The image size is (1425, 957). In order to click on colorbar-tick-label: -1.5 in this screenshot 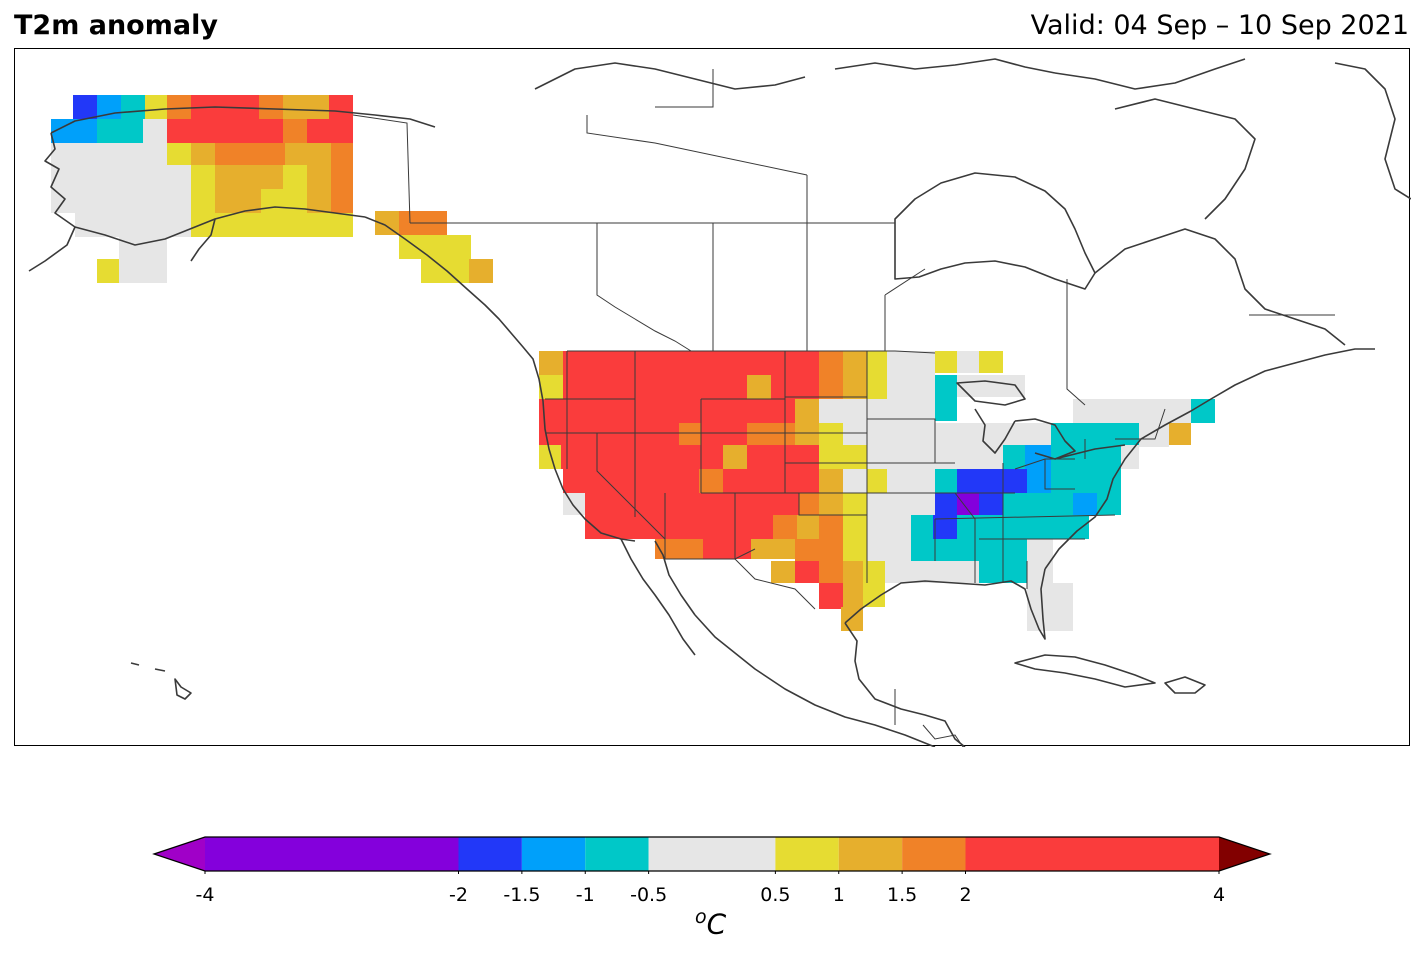, I will do `click(522, 895)`.